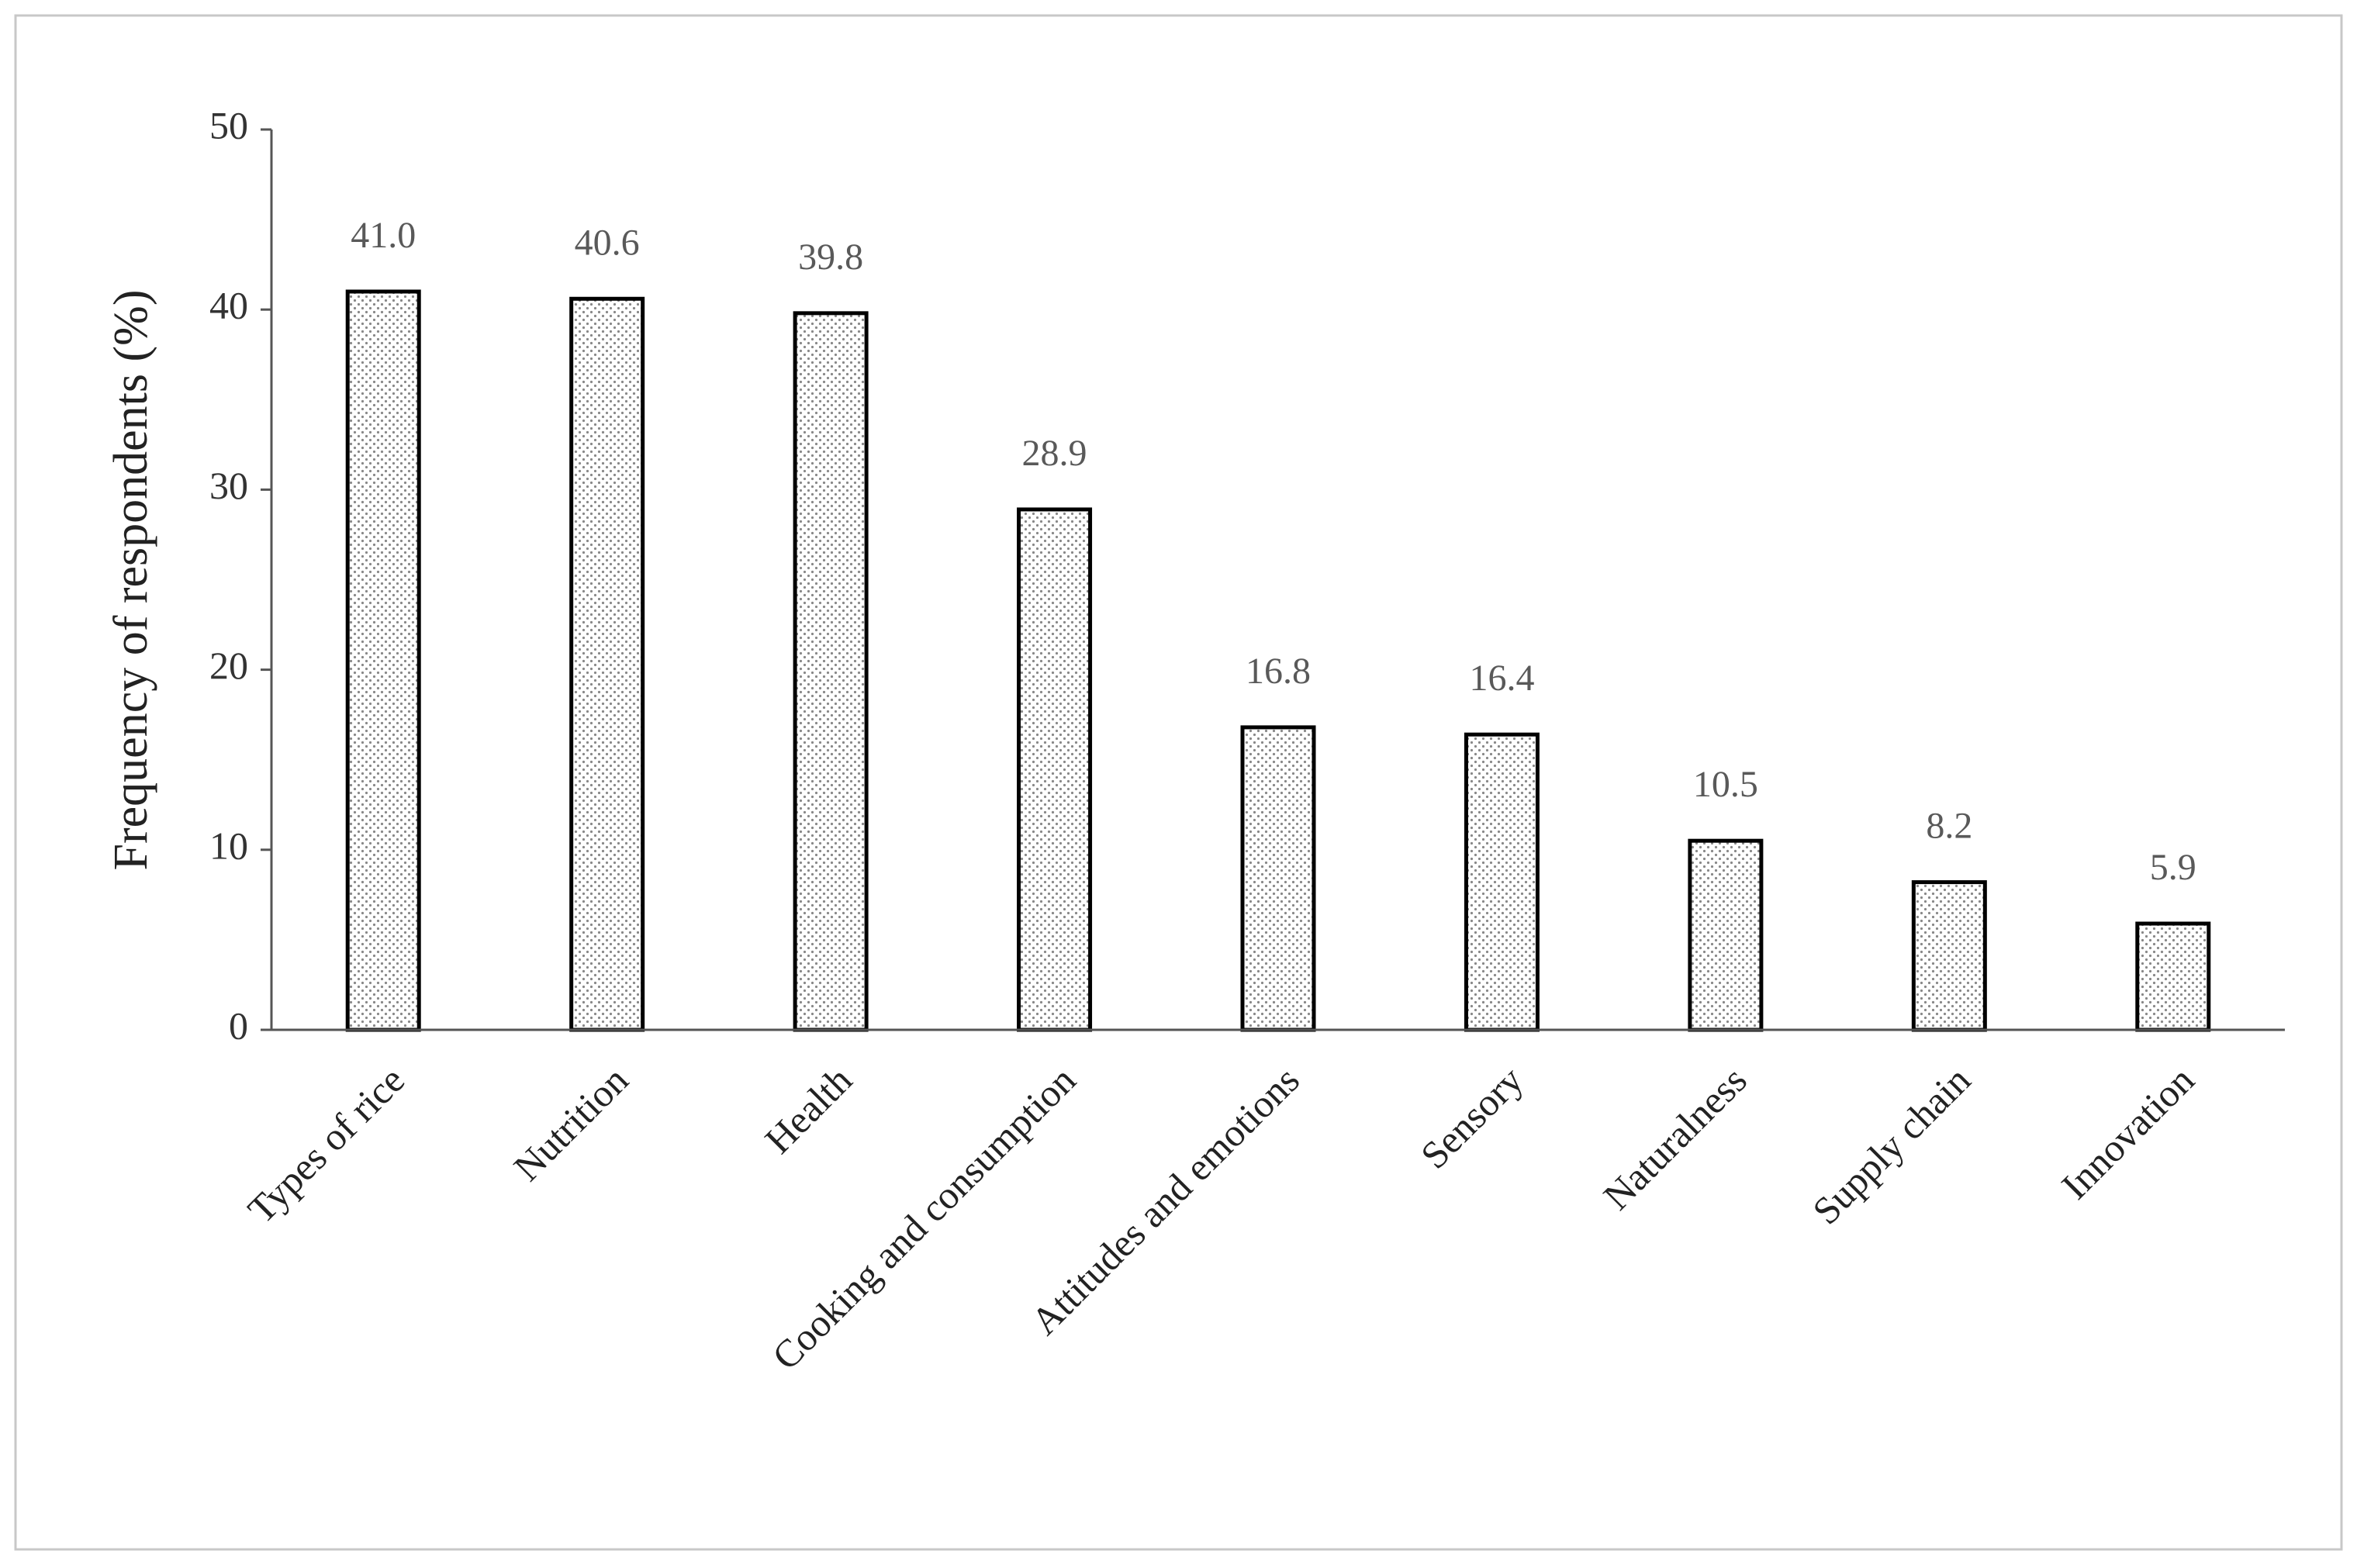 Image resolution: width=2357 pixels, height=1568 pixels. Describe the element at coordinates (228, 665) in the screenshot. I see `y-tick-label: 20` at that location.